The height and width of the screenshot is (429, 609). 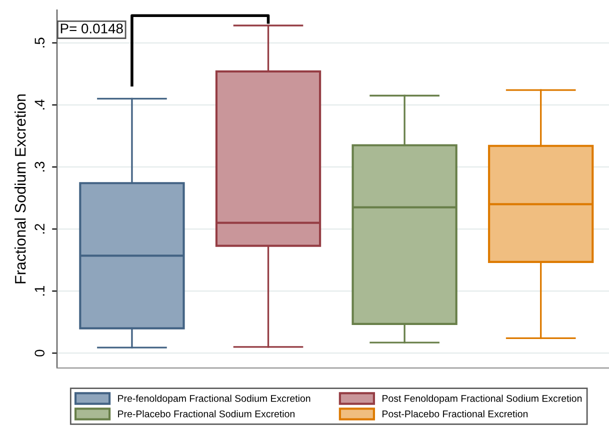 What do you see at coordinates (39, 229) in the screenshot?
I see `y-tick-label: .2` at bounding box center [39, 229].